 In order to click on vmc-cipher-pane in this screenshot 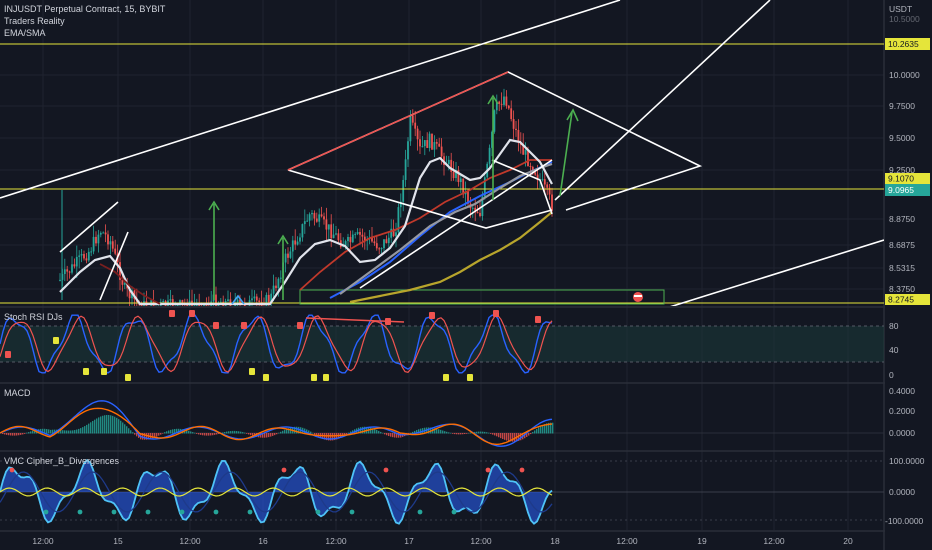, I will do `click(442, 492)`.